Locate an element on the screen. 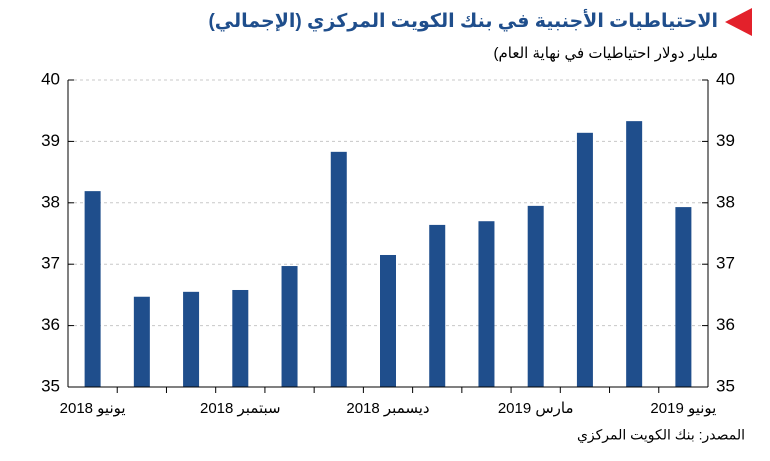  x-tick-label: مارس 2019 is located at coordinates (536, 408).